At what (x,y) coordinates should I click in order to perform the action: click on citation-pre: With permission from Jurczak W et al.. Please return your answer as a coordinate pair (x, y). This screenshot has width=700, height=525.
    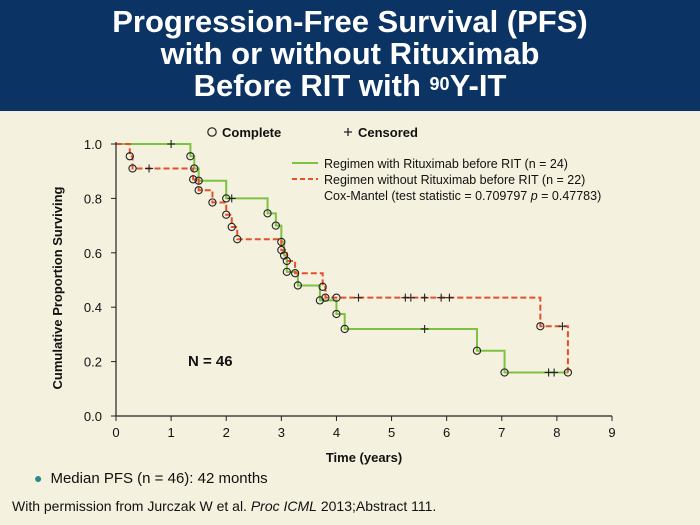
    Looking at the image, I should click on (131, 506).